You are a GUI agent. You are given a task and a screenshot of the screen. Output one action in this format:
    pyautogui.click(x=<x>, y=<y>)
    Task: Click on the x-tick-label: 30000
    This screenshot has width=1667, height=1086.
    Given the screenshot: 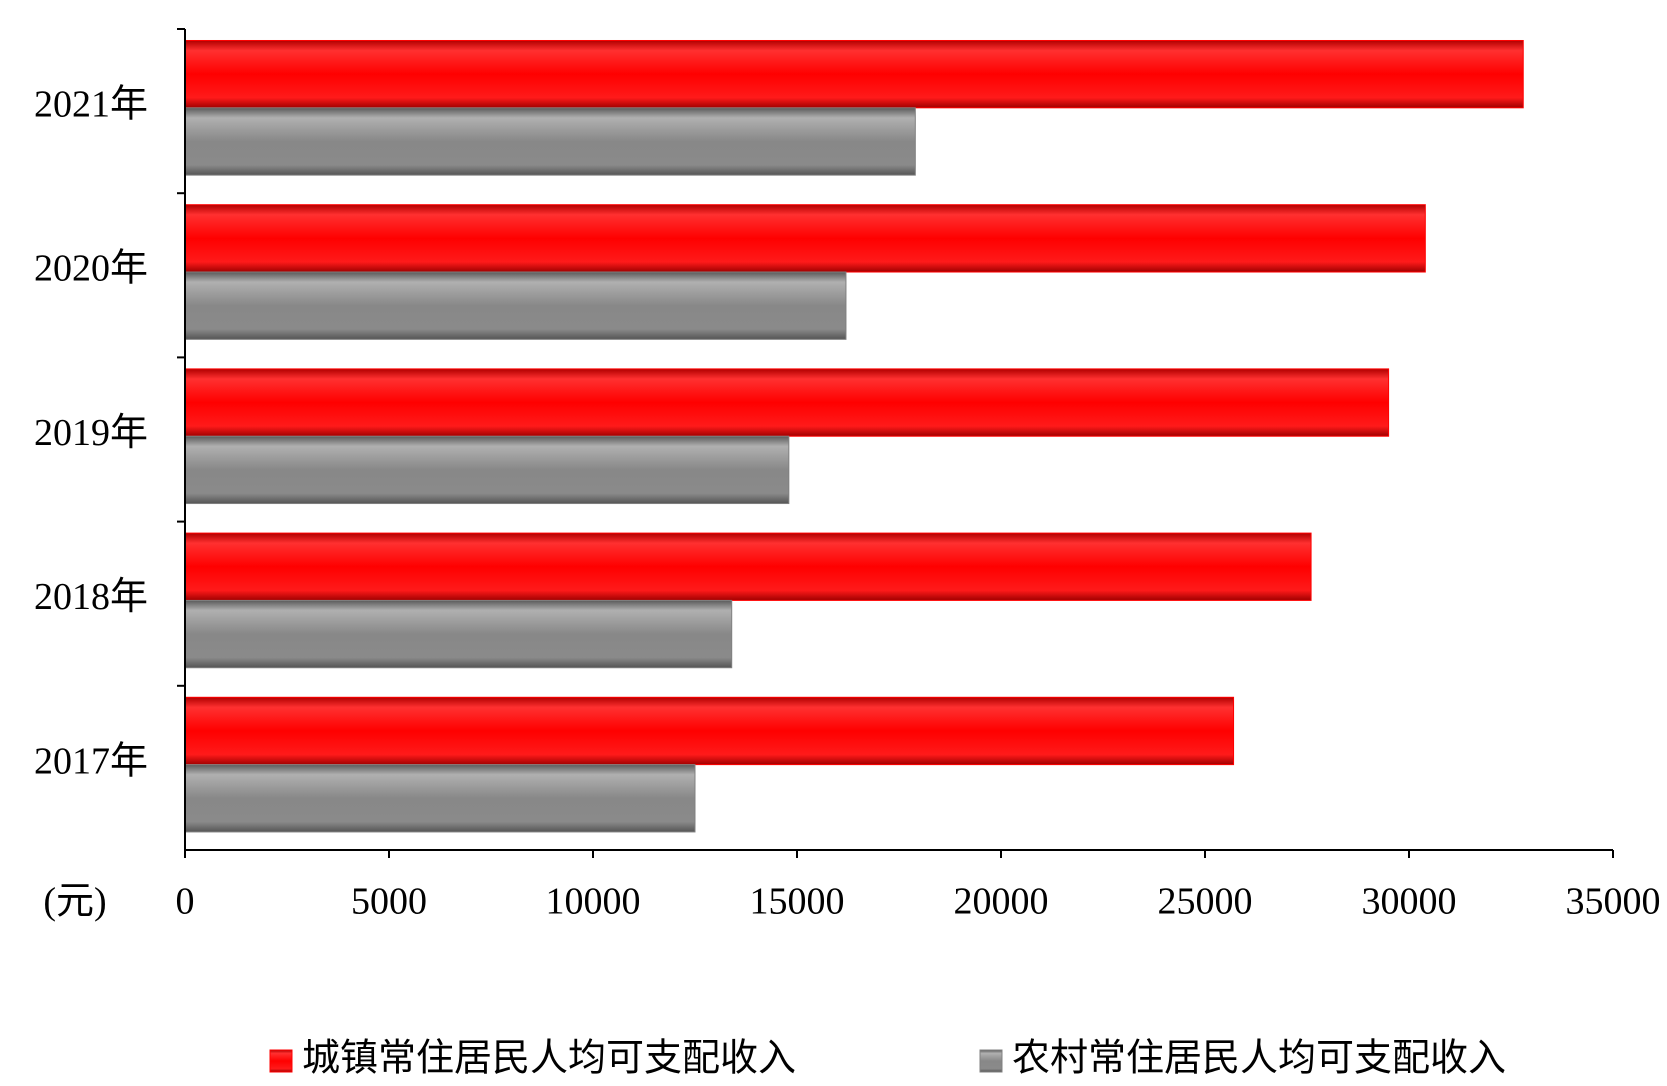 What is the action you would take?
    pyautogui.click(x=1409, y=902)
    